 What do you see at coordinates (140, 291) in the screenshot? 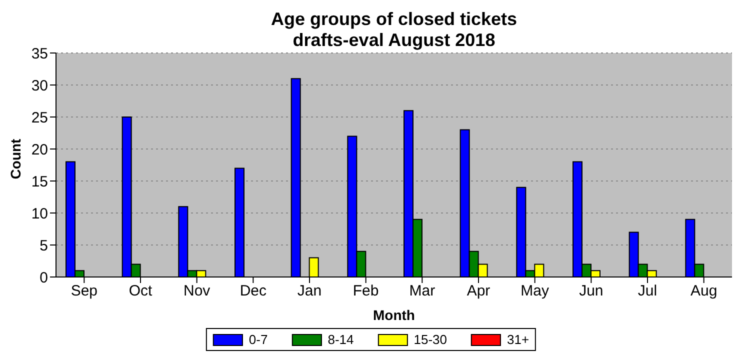
I see `x-tick-label: Oct` at bounding box center [140, 291].